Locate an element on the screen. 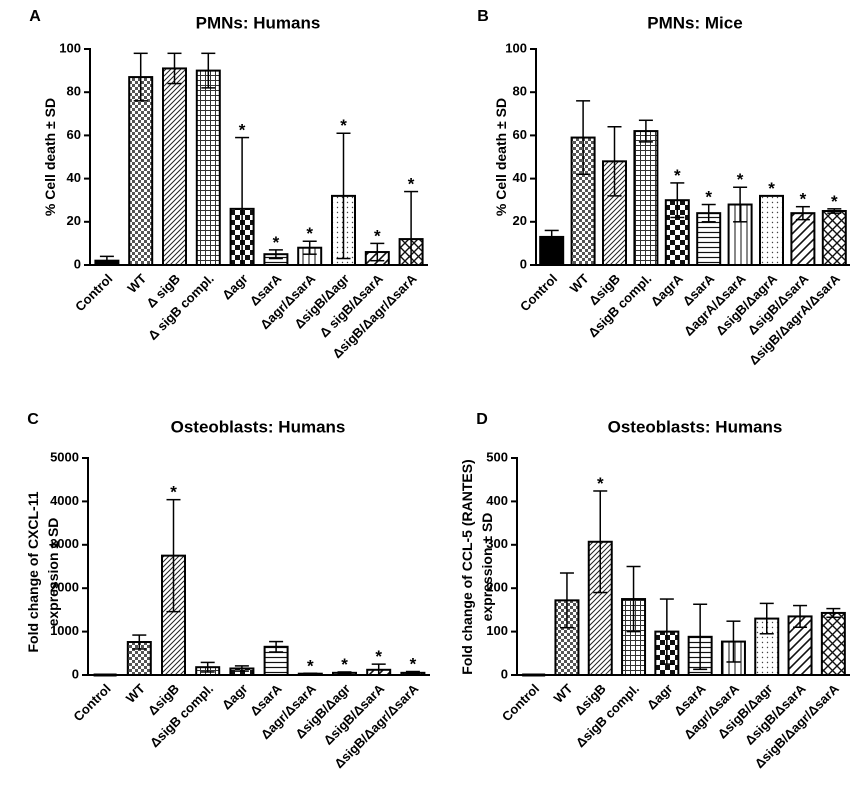 This screenshot has width=859, height=800. y-tick-label: 2000 is located at coordinates (64, 587).